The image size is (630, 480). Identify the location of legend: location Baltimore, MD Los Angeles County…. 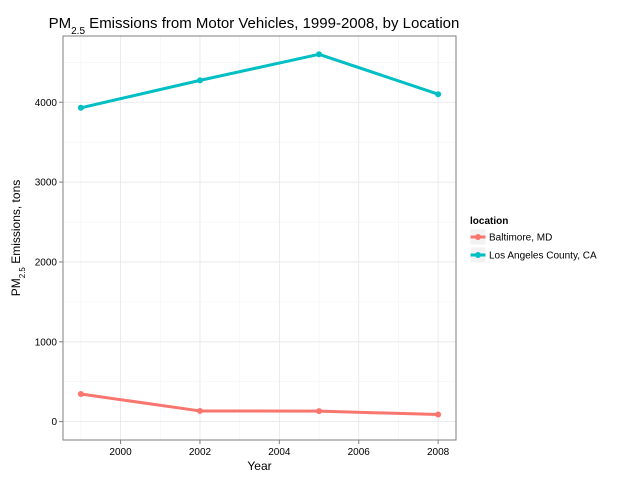
(533, 240).